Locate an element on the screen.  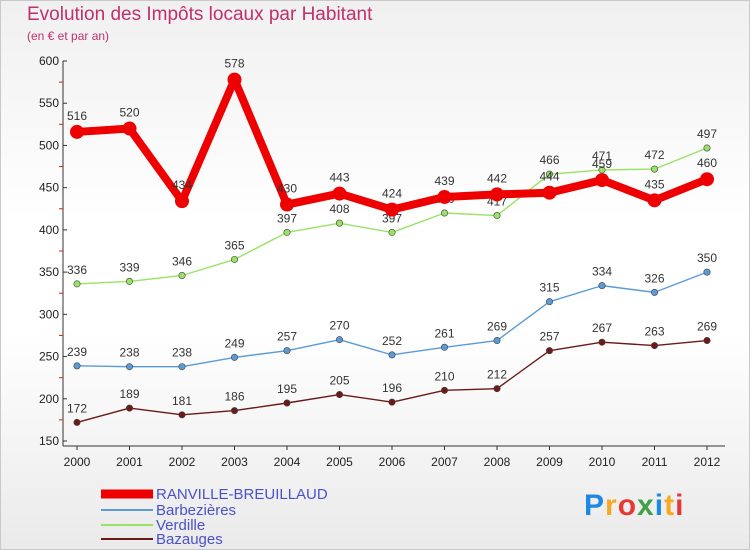
point-barbezieres-2010 is located at coordinates (602, 286).